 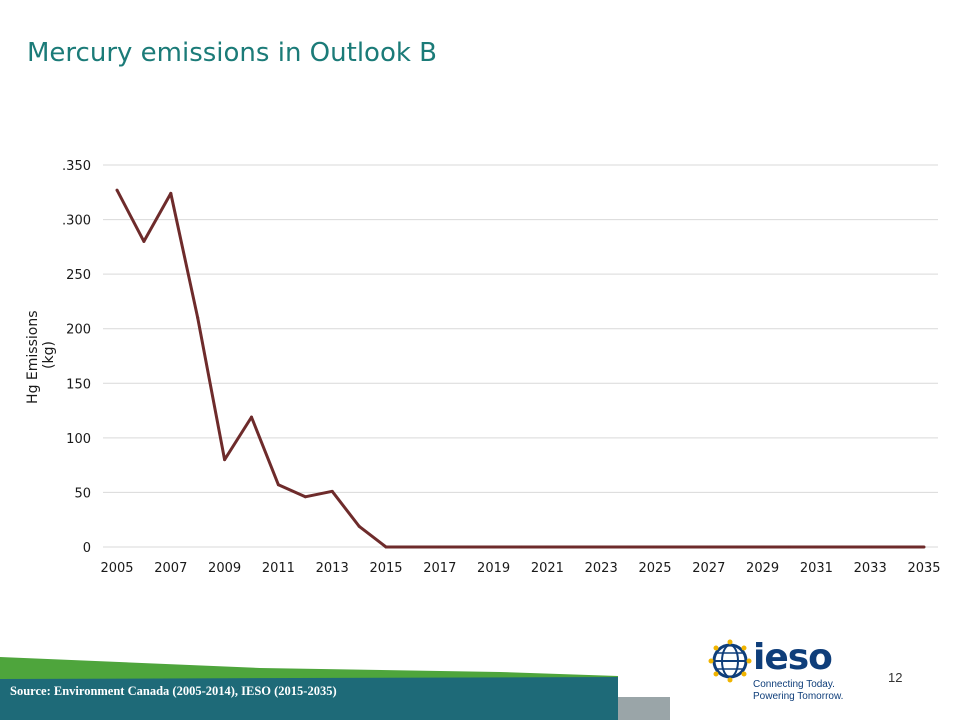 What do you see at coordinates (439, 568) in the screenshot?
I see `x-tick-label: 2017` at bounding box center [439, 568].